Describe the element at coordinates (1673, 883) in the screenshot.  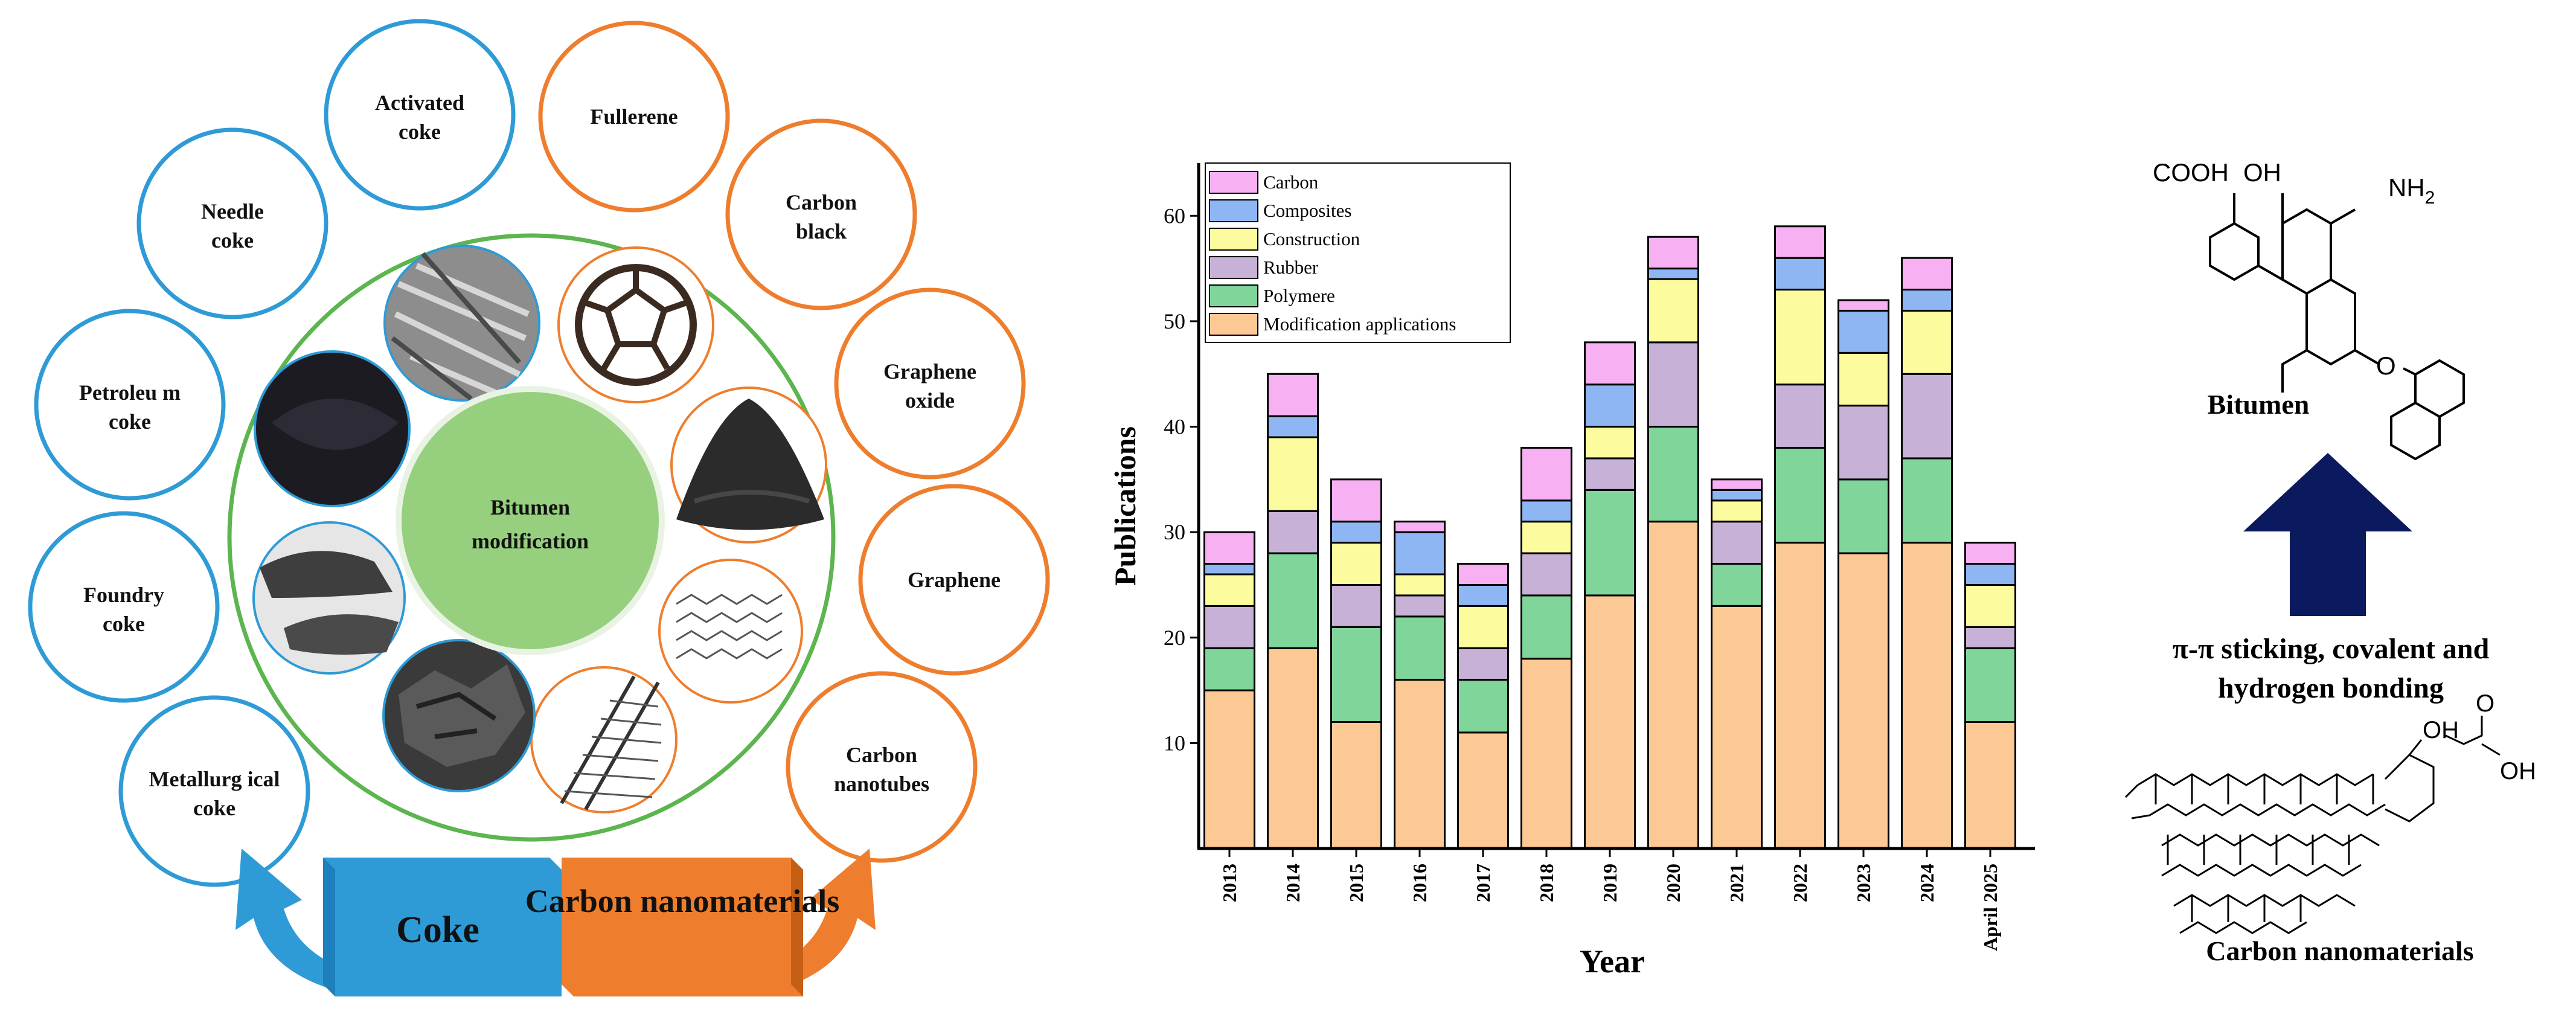
I see `x-tick-label: 2020` at that location.